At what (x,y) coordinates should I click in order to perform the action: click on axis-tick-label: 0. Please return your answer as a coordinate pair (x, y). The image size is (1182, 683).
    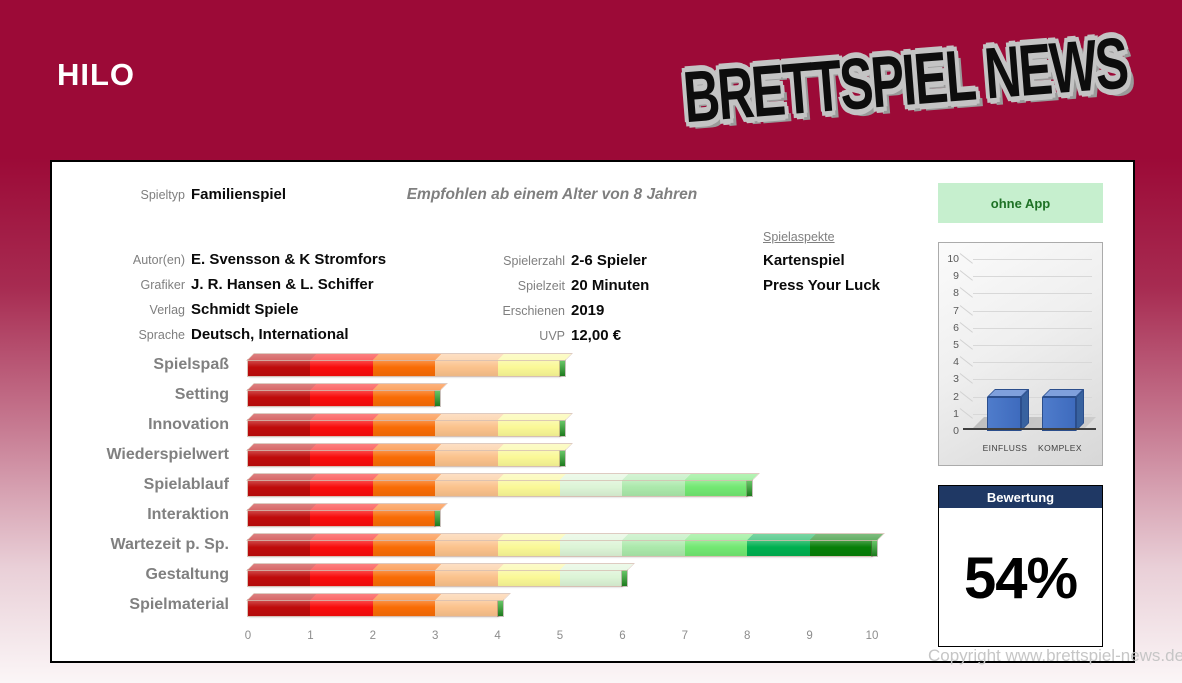
    Looking at the image, I should click on (248, 636).